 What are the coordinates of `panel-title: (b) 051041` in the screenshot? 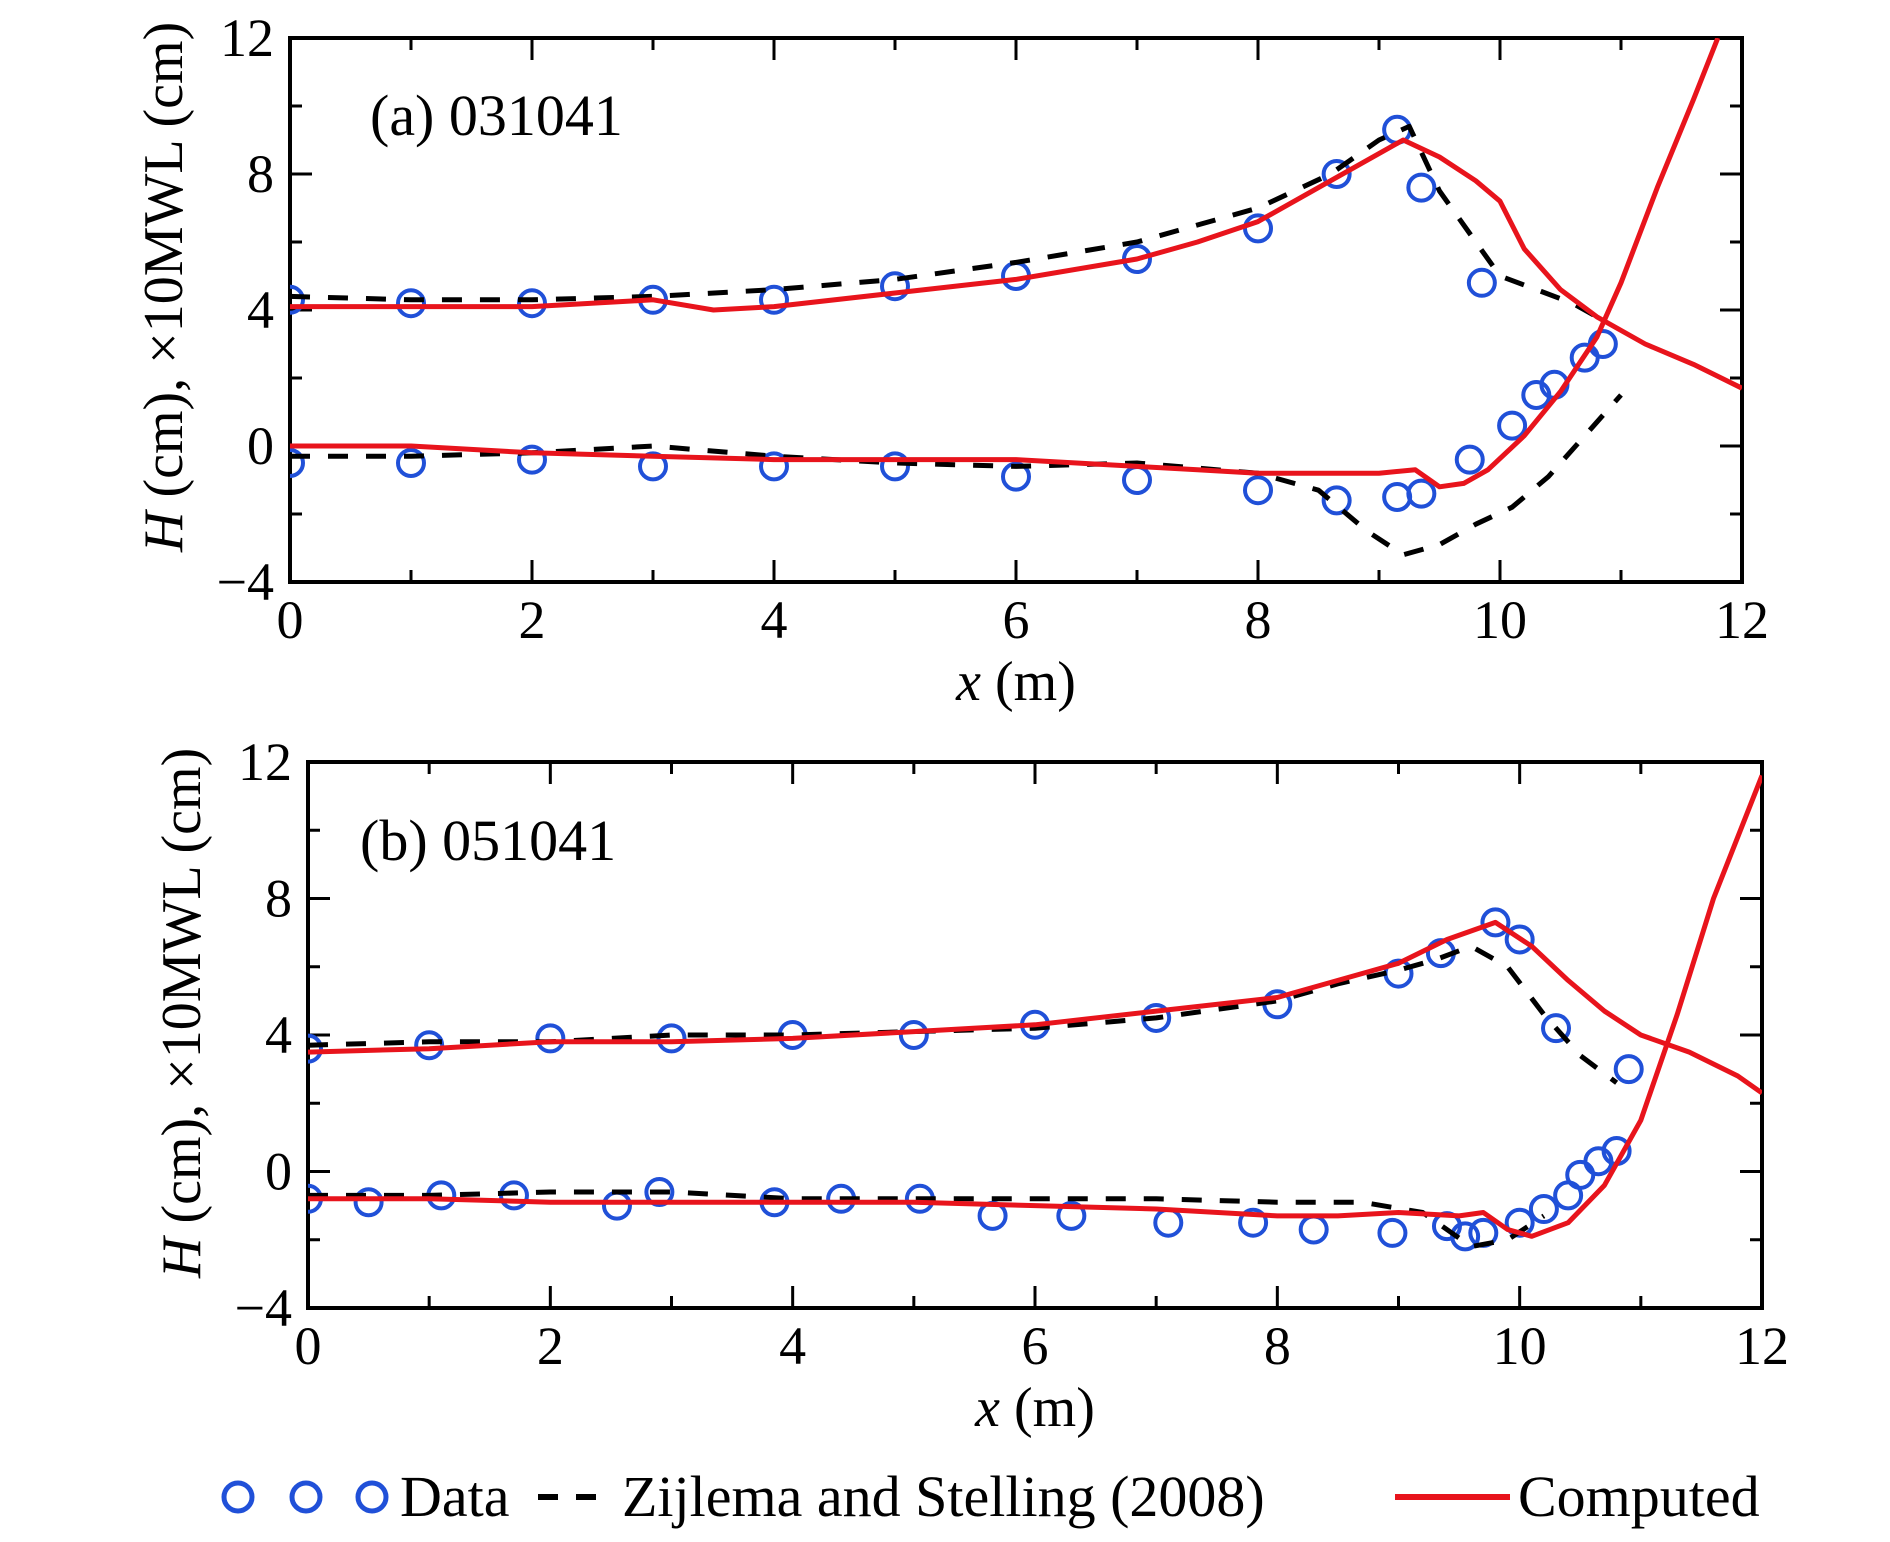 It's located at (488, 840).